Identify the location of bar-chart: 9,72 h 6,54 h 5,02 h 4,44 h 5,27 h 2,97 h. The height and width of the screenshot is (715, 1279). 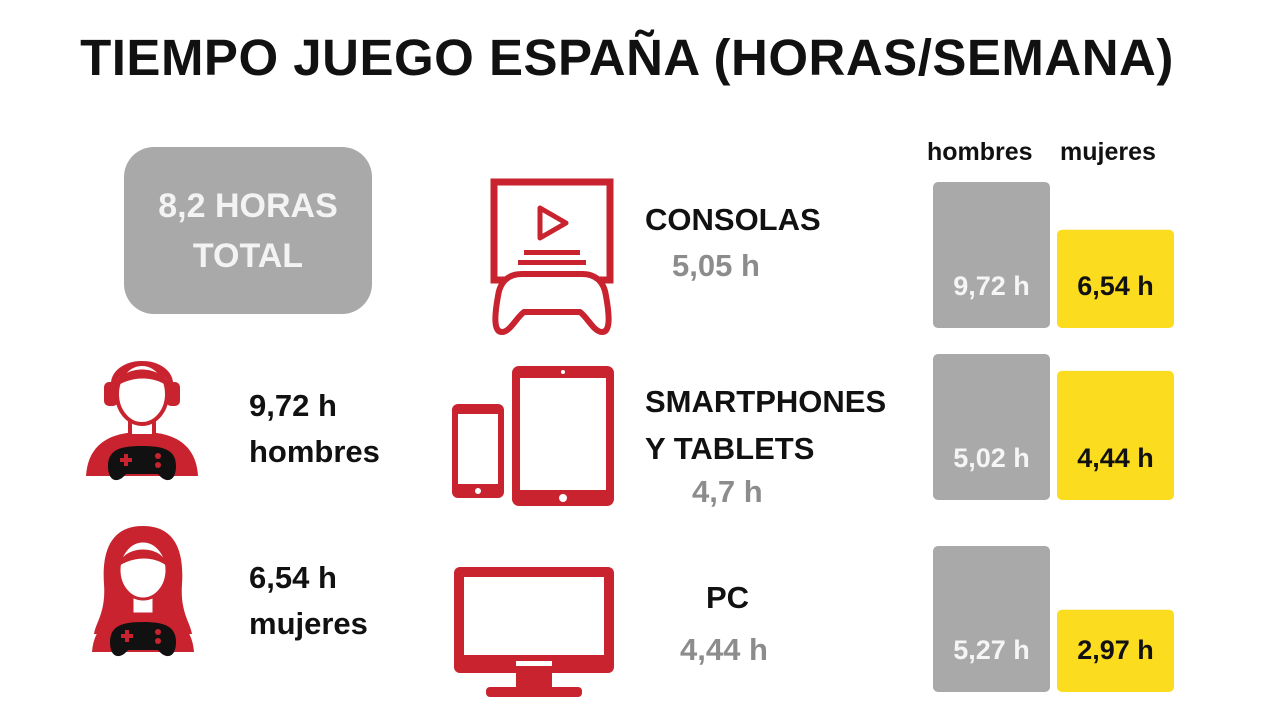
(1053, 437).